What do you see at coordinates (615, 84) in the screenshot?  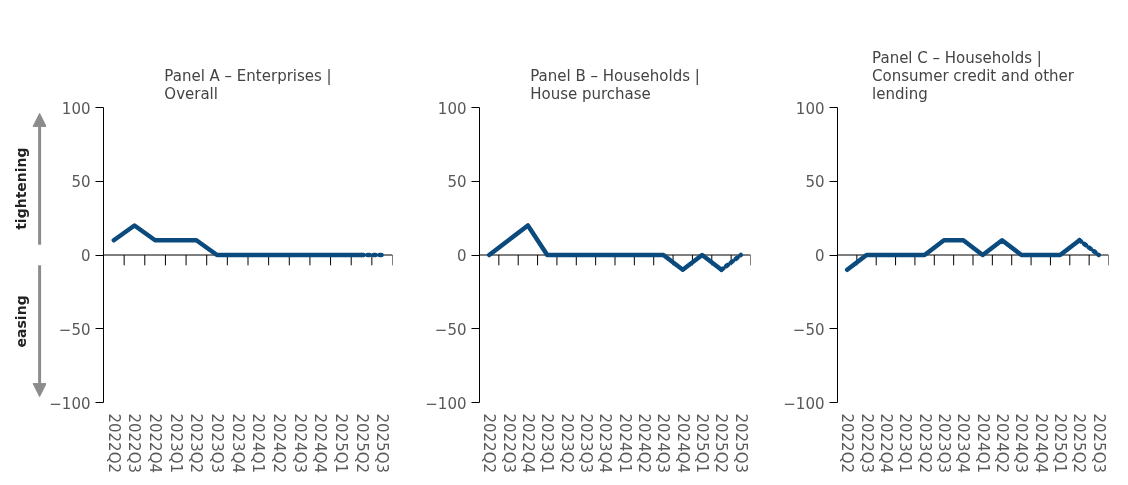 I see `chart-title: Panel B – Households | House purchase` at bounding box center [615, 84].